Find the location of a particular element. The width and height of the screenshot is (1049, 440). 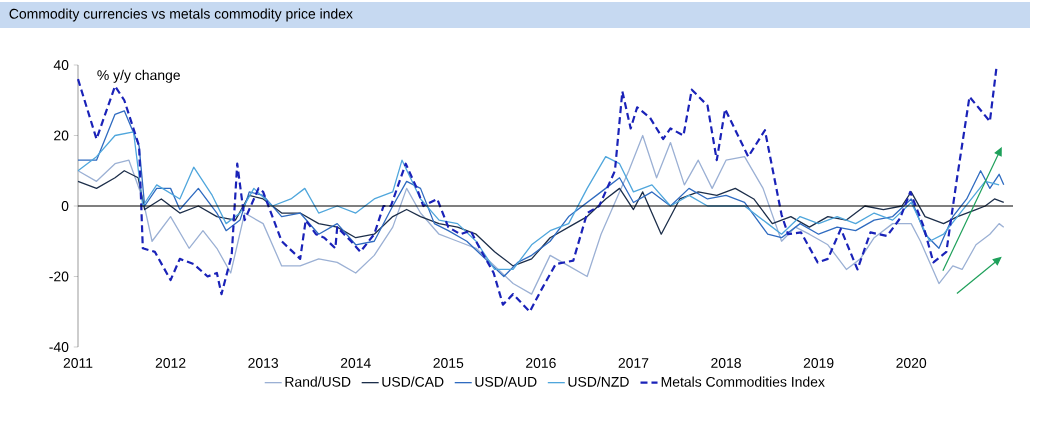

x-tick-label: 2017 is located at coordinates (633, 363).